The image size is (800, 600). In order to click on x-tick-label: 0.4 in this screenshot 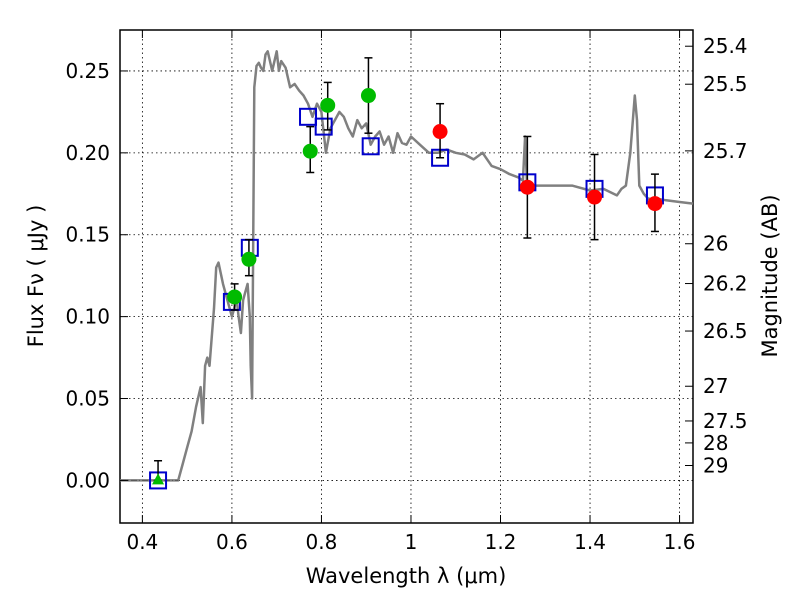, I will do `click(142, 542)`.